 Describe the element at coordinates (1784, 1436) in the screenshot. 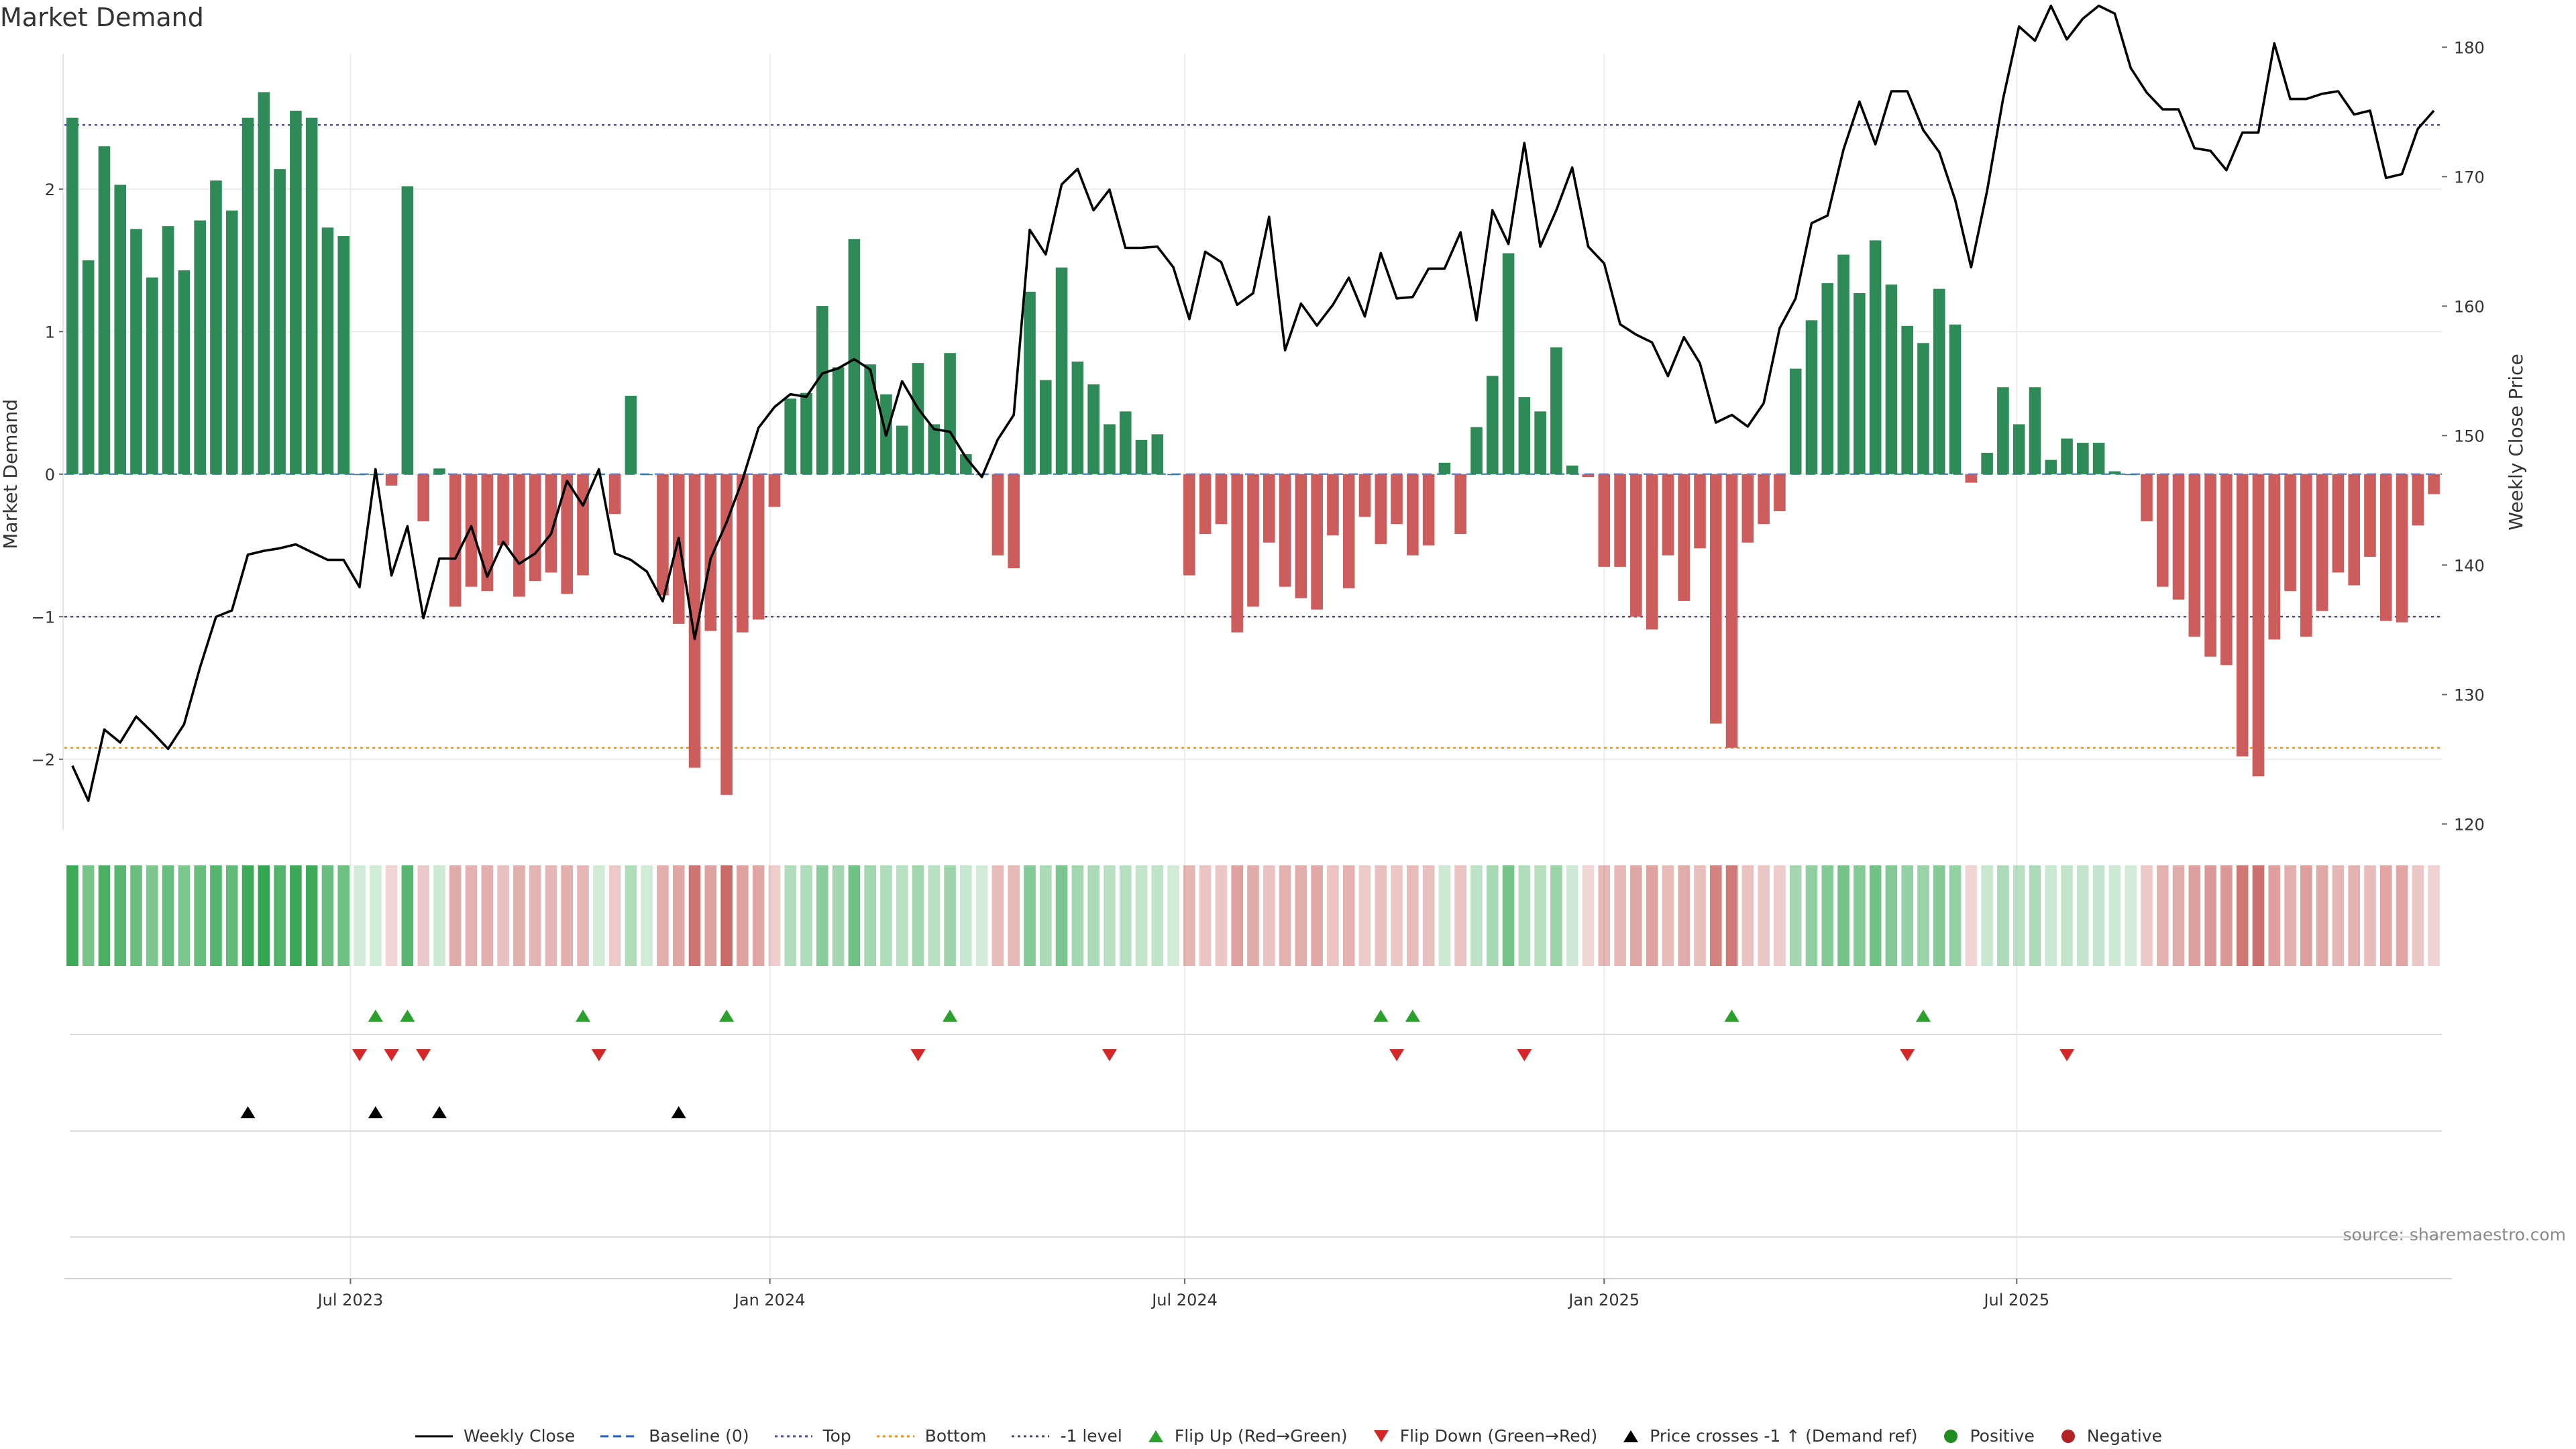

I see `legend-label: Price crosses -1 ↑ (Demand ref)` at that location.